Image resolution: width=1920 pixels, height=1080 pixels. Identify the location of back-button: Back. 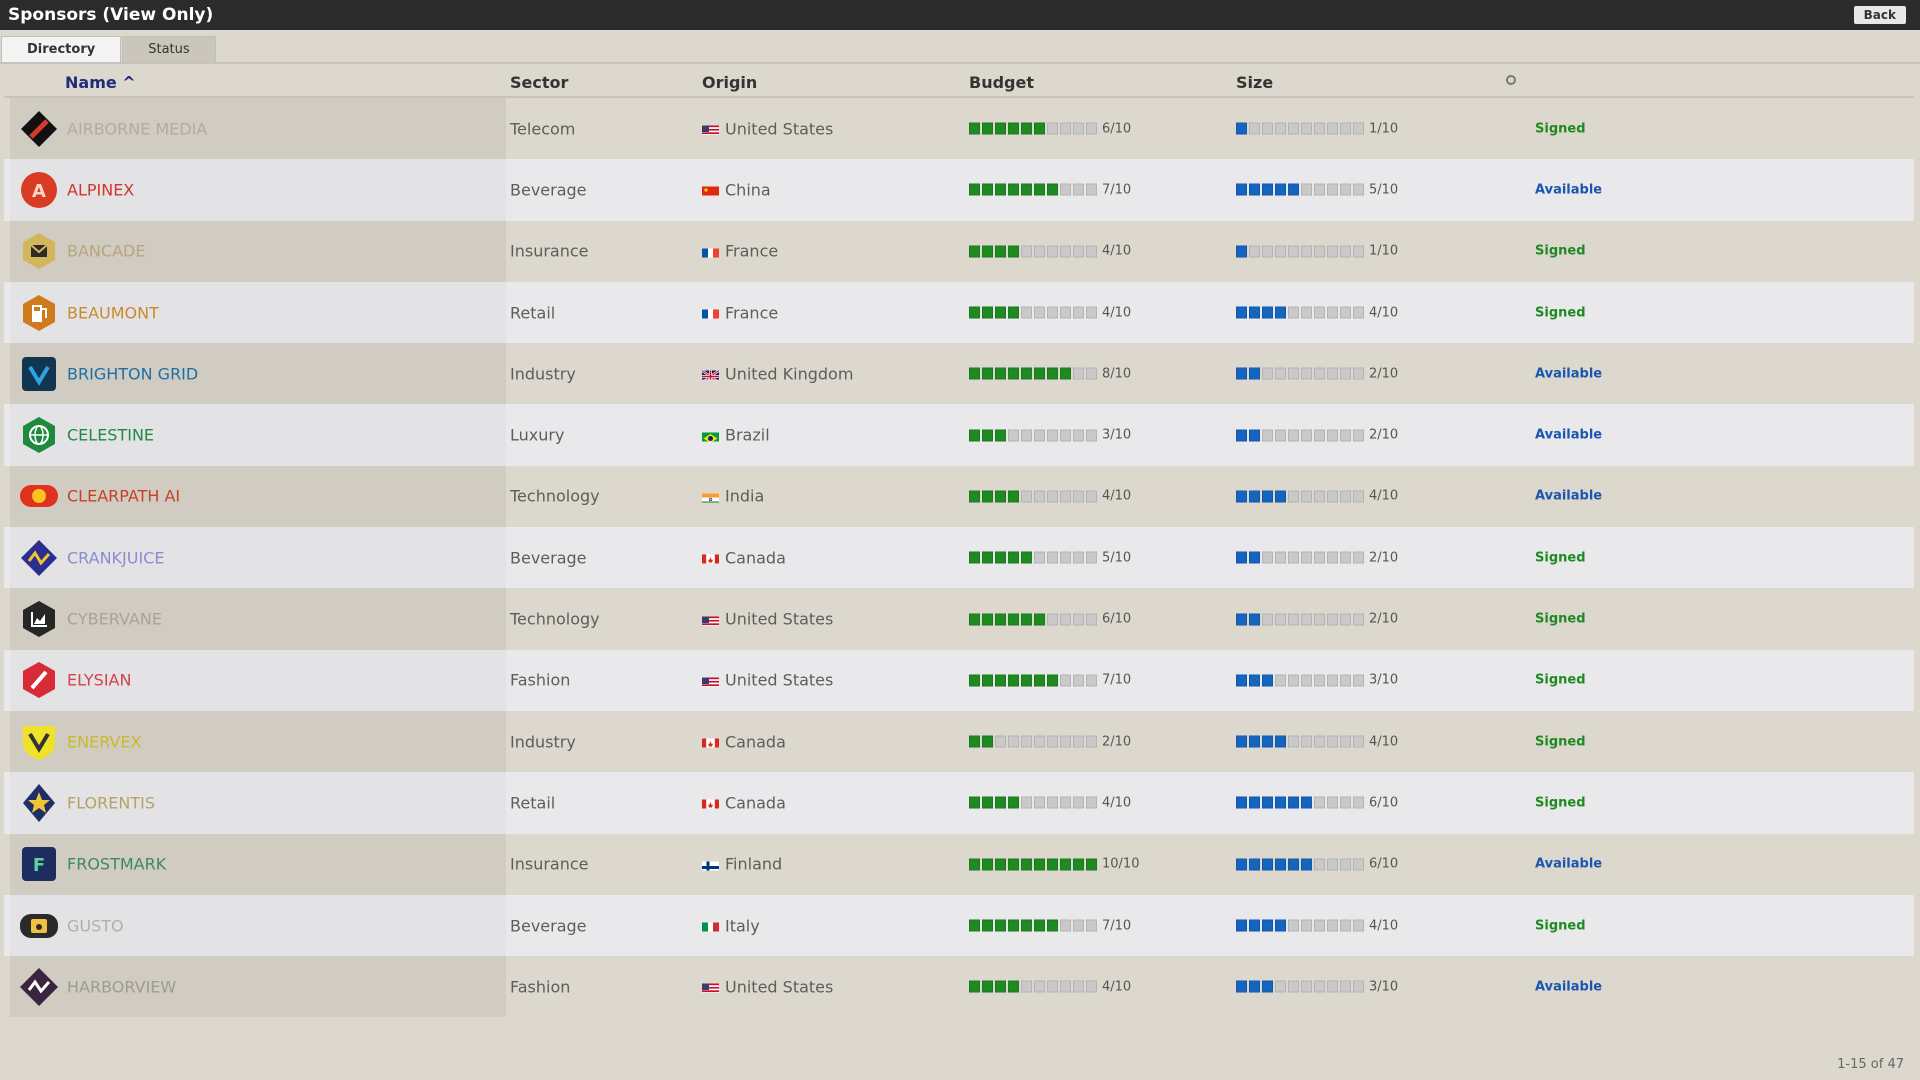
(1879, 15).